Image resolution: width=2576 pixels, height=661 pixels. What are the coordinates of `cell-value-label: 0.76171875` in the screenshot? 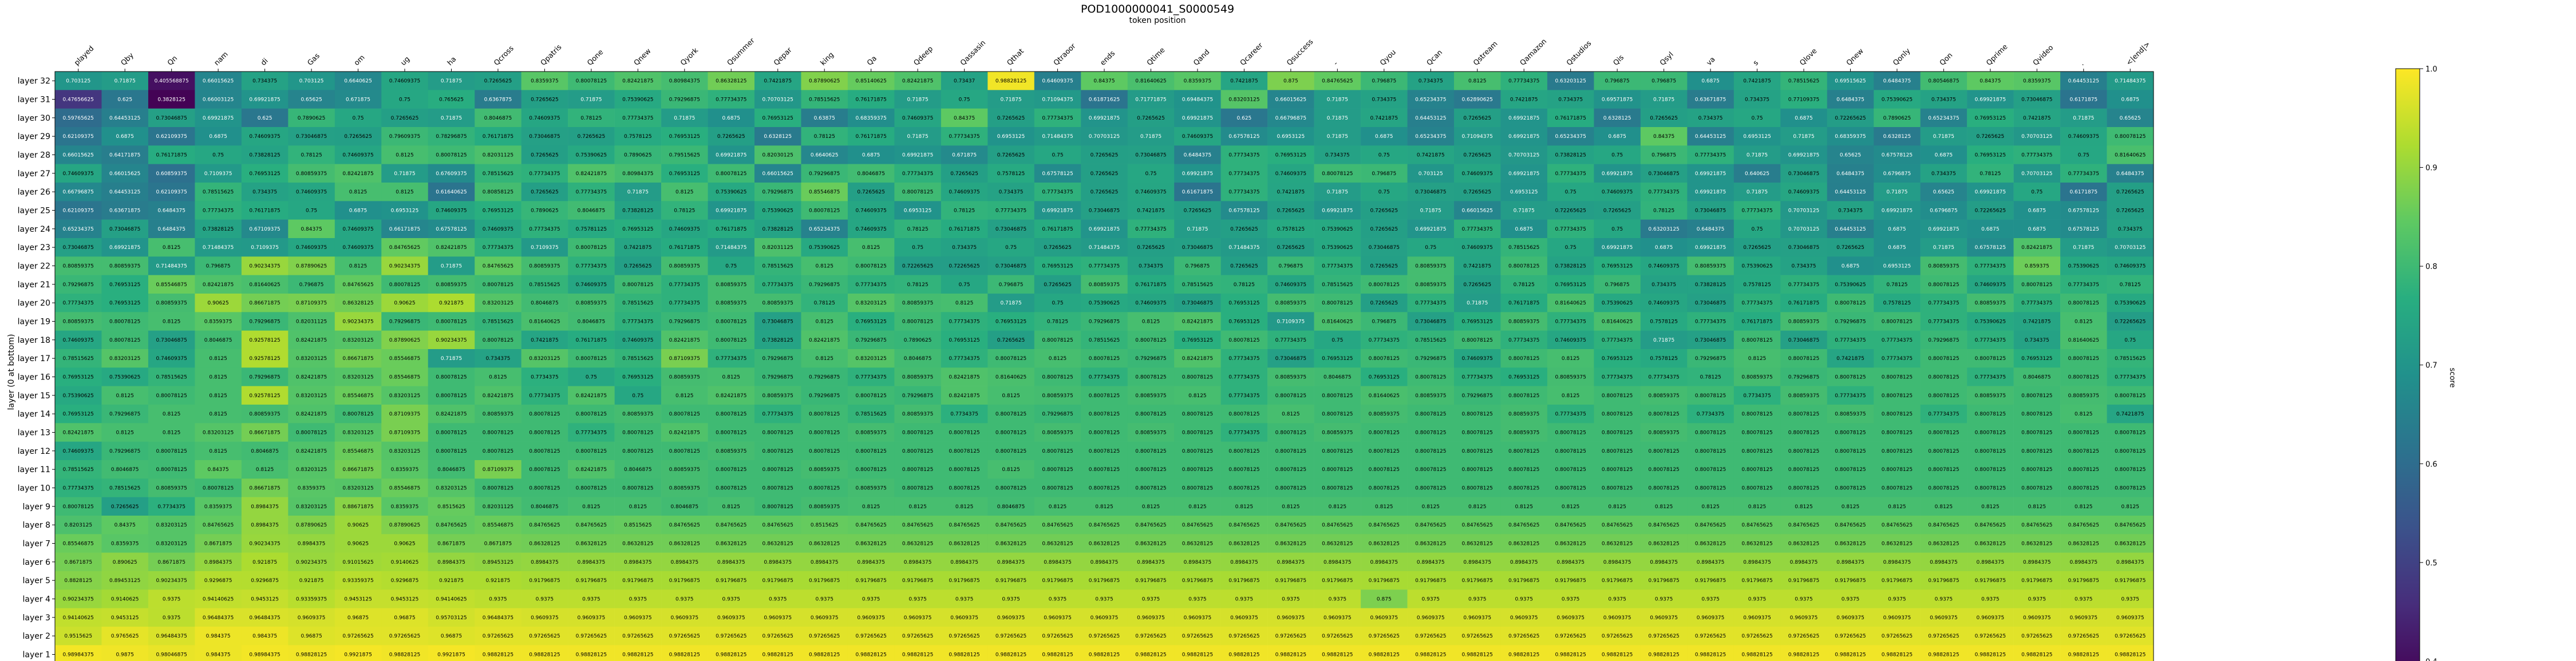 It's located at (964, 229).